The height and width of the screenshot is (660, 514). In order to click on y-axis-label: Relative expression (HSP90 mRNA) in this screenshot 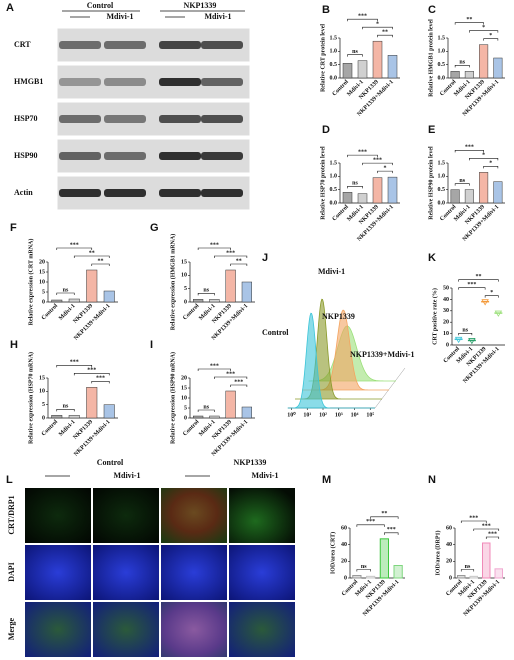, I will do `click(172, 398)`.